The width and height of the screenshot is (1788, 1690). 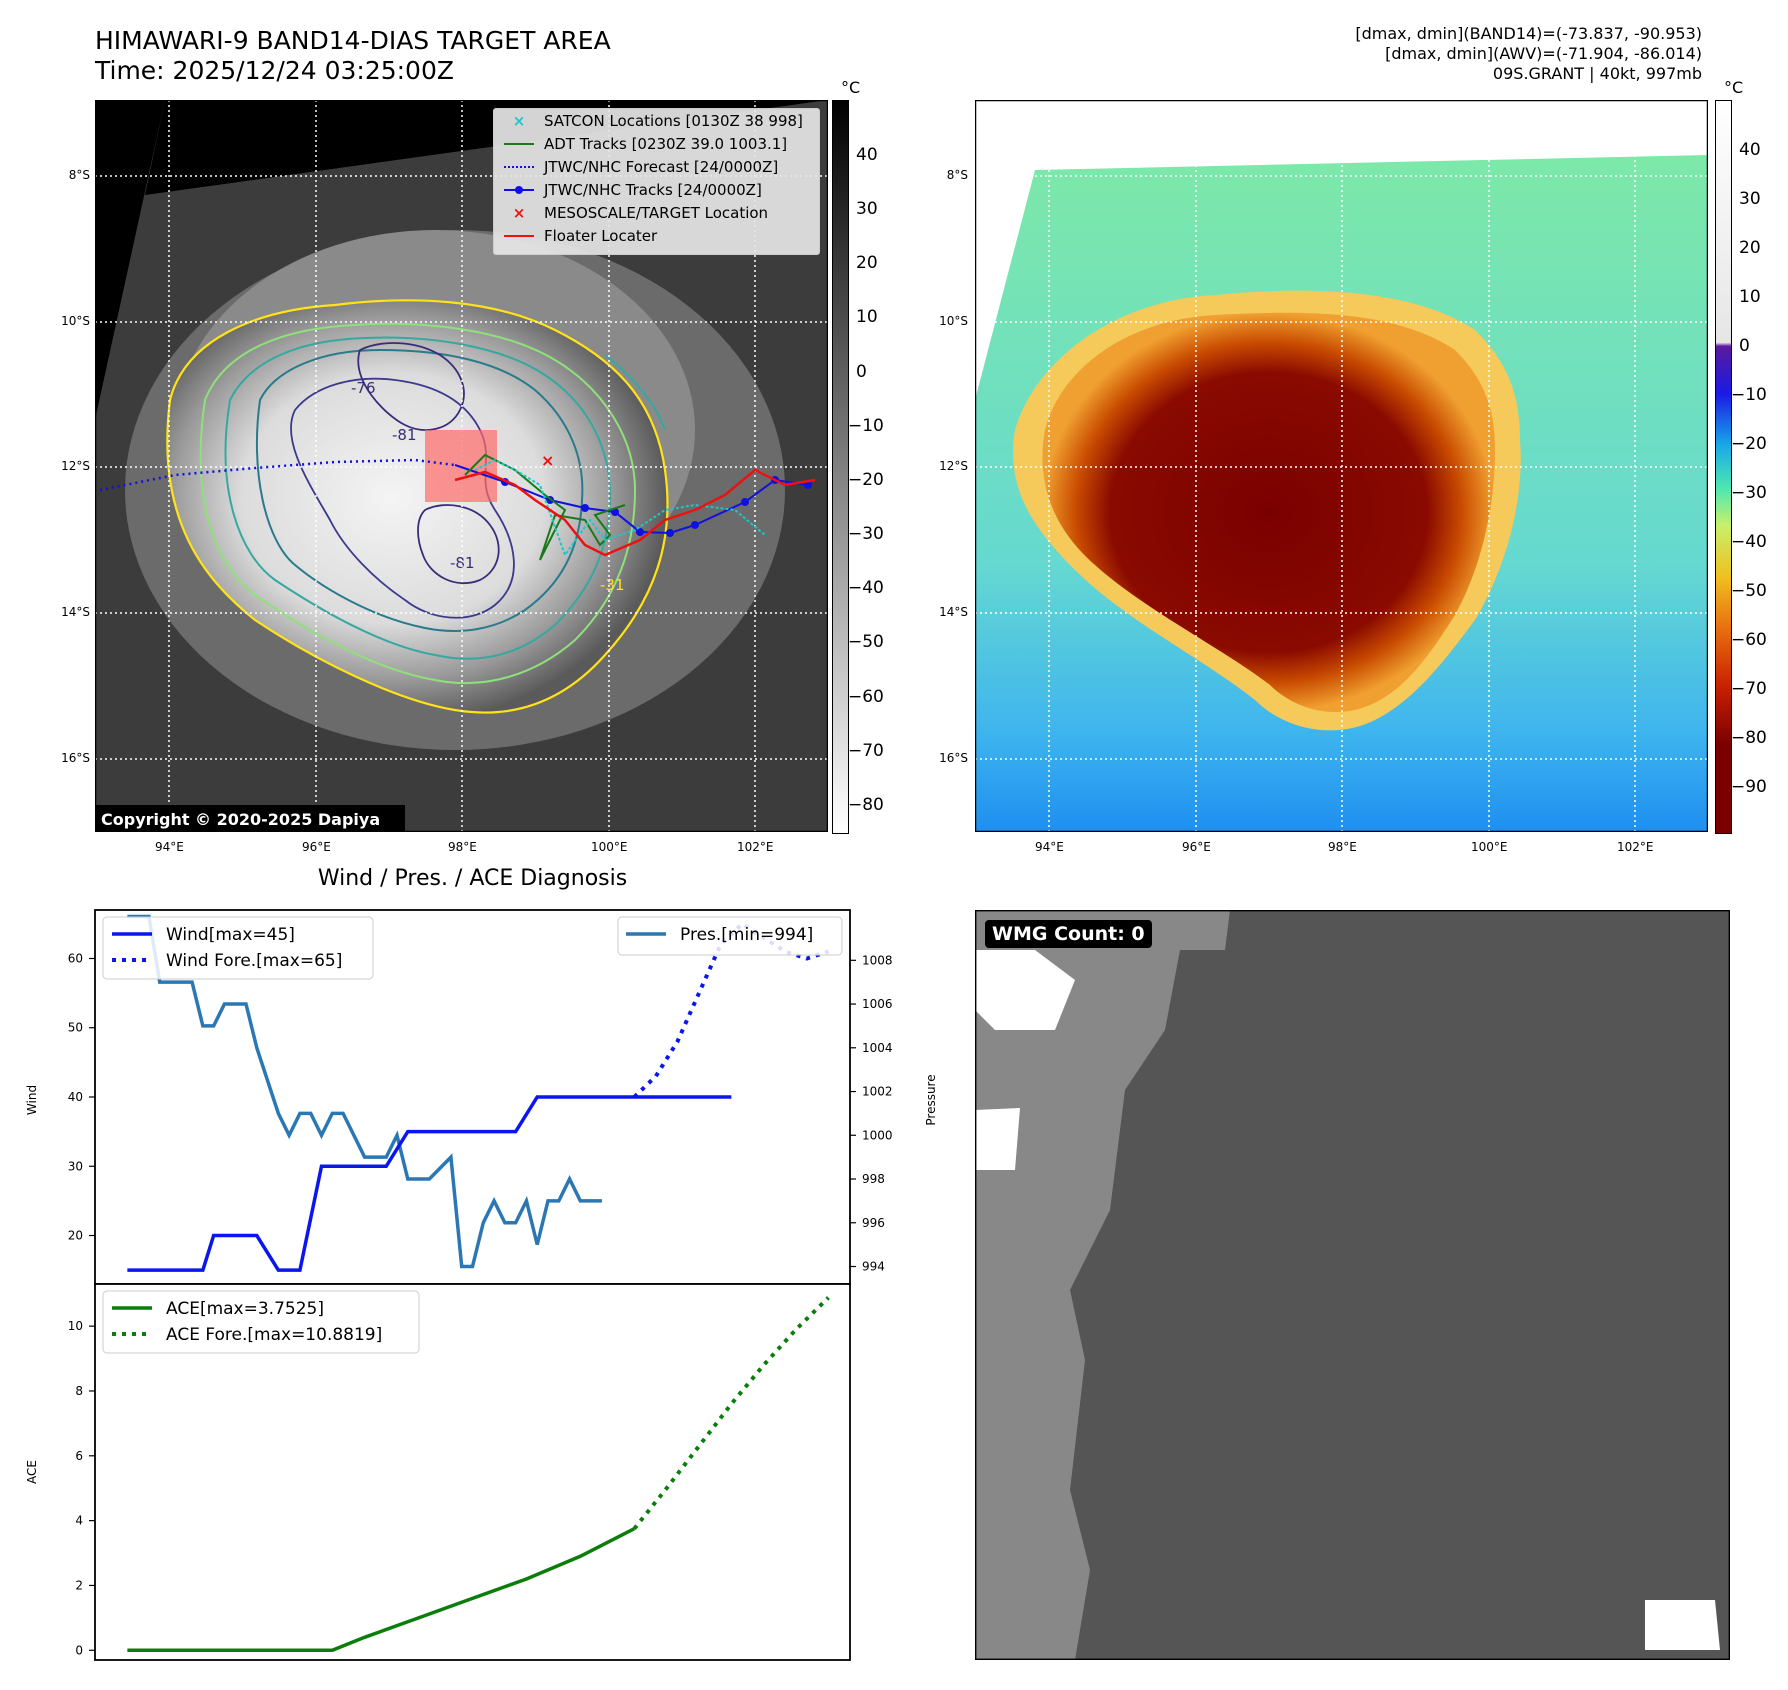 What do you see at coordinates (79, 1585) in the screenshot?
I see `axis-tick-label: 2` at bounding box center [79, 1585].